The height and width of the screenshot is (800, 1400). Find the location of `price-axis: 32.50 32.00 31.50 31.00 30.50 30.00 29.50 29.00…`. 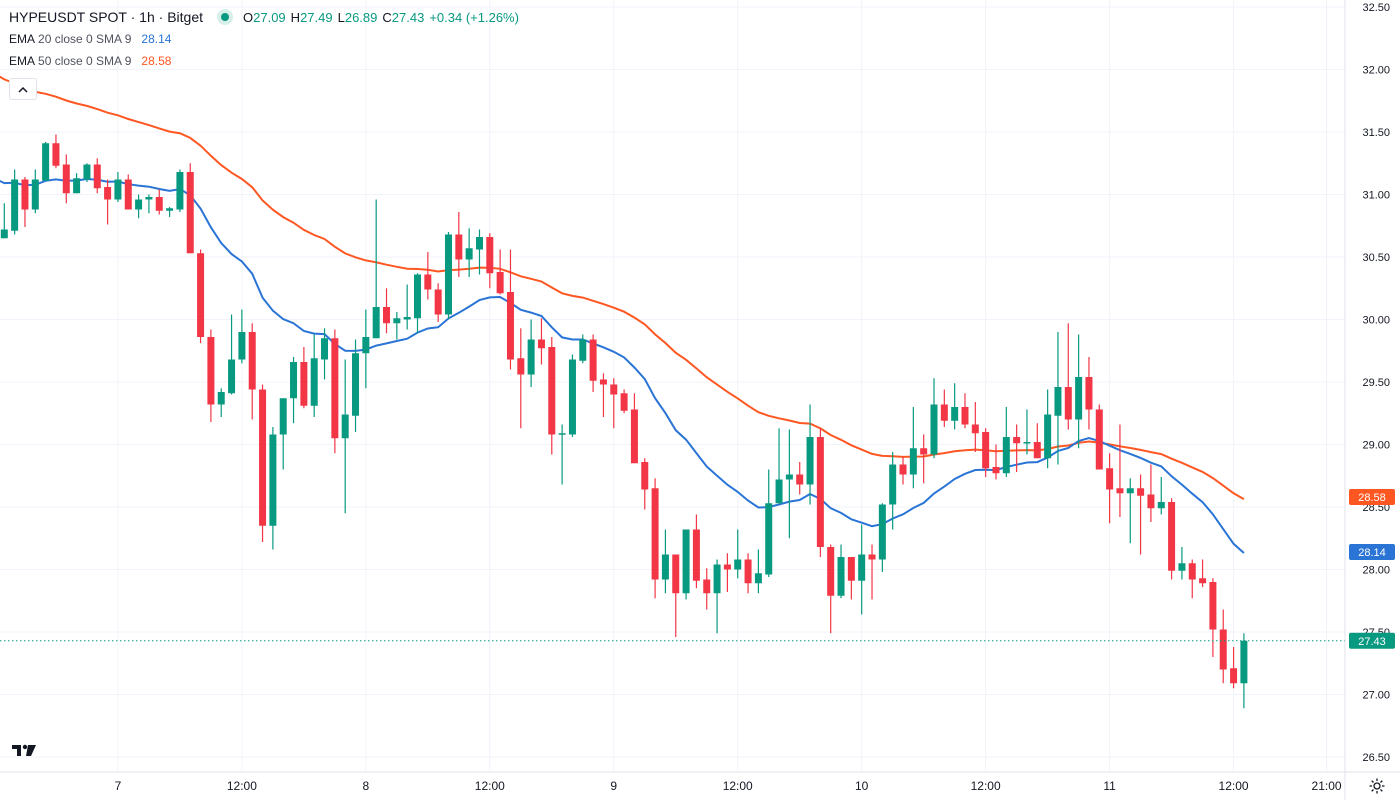

price-axis: 32.50 32.00 31.50 31.00 30.50 30.00 29.50 29.00… is located at coordinates (1376, 383).